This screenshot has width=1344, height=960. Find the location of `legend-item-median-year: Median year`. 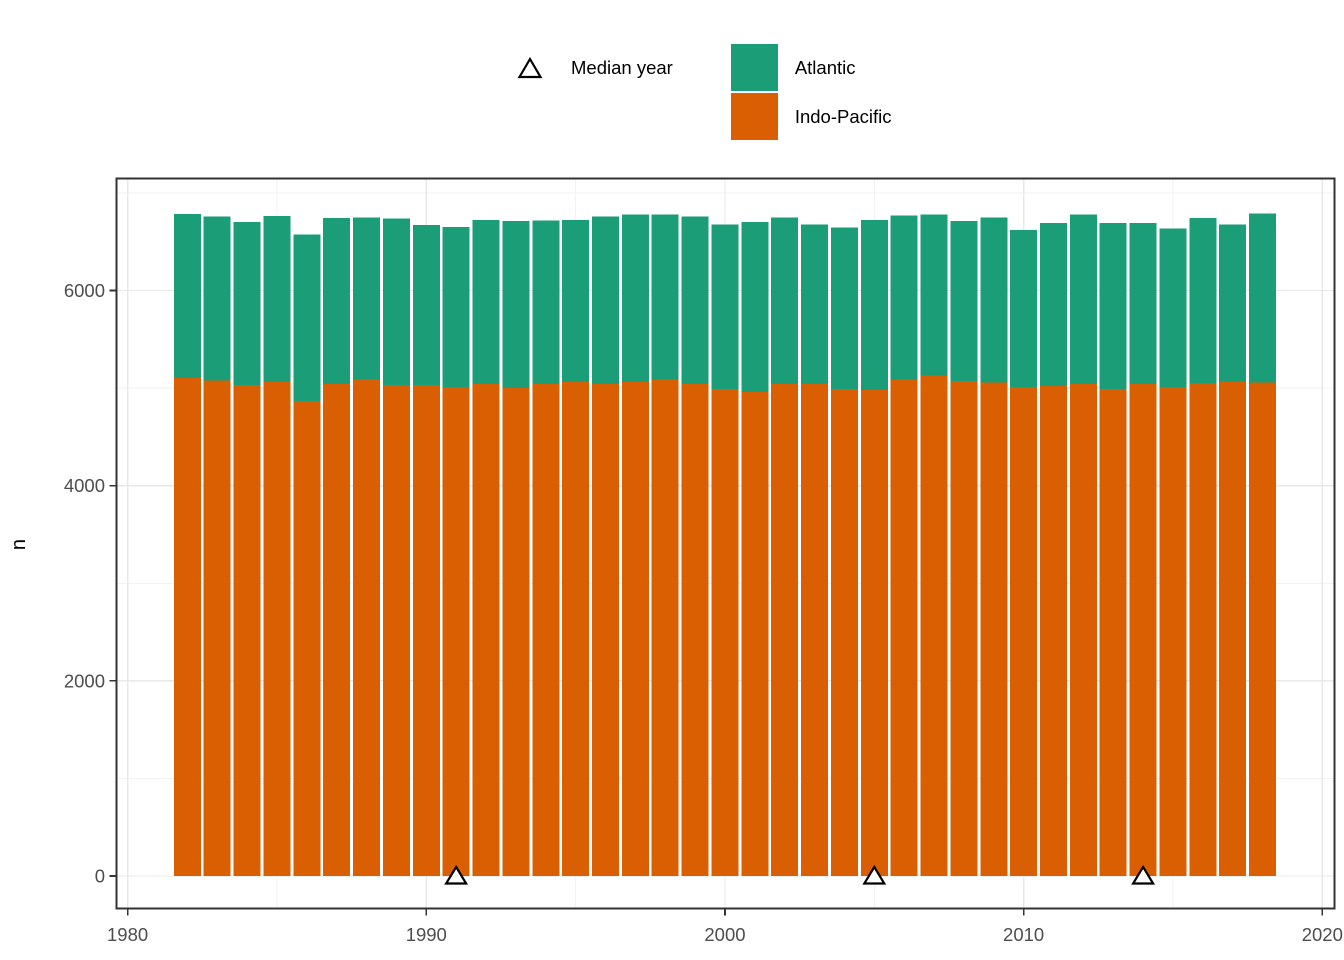

legend-item-median-year: Median year is located at coordinates (589, 68).